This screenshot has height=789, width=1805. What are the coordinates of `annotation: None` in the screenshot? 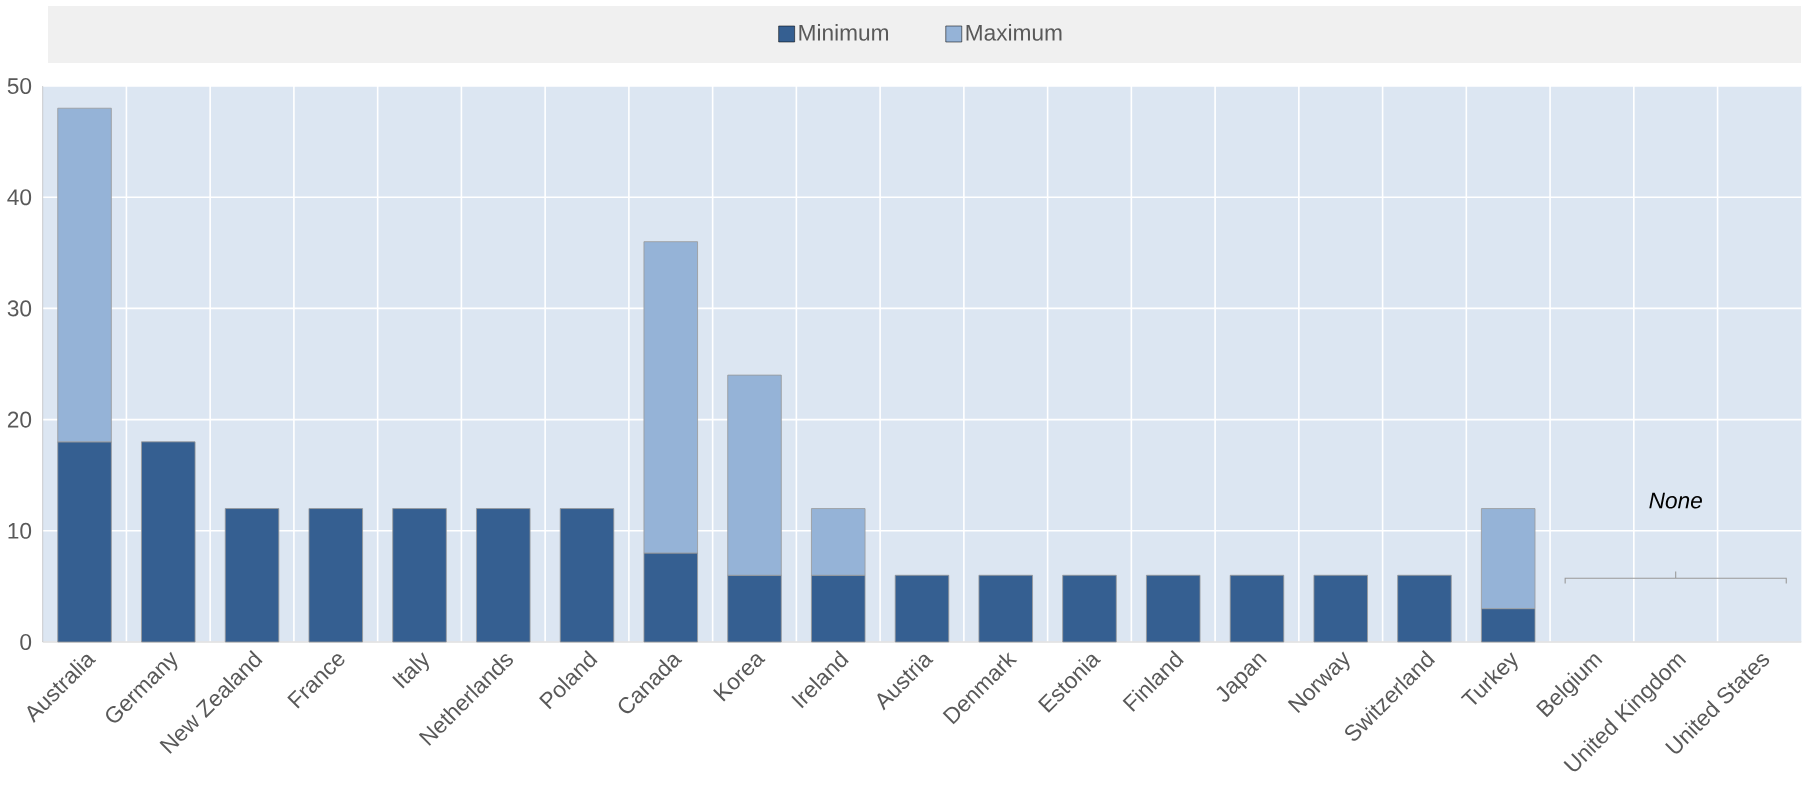 It's located at (1675, 500).